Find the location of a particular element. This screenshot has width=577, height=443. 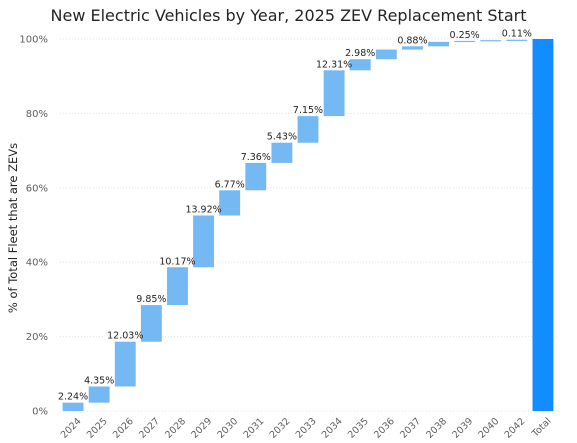

x-tick-label: 2036 is located at coordinates (384, 428).